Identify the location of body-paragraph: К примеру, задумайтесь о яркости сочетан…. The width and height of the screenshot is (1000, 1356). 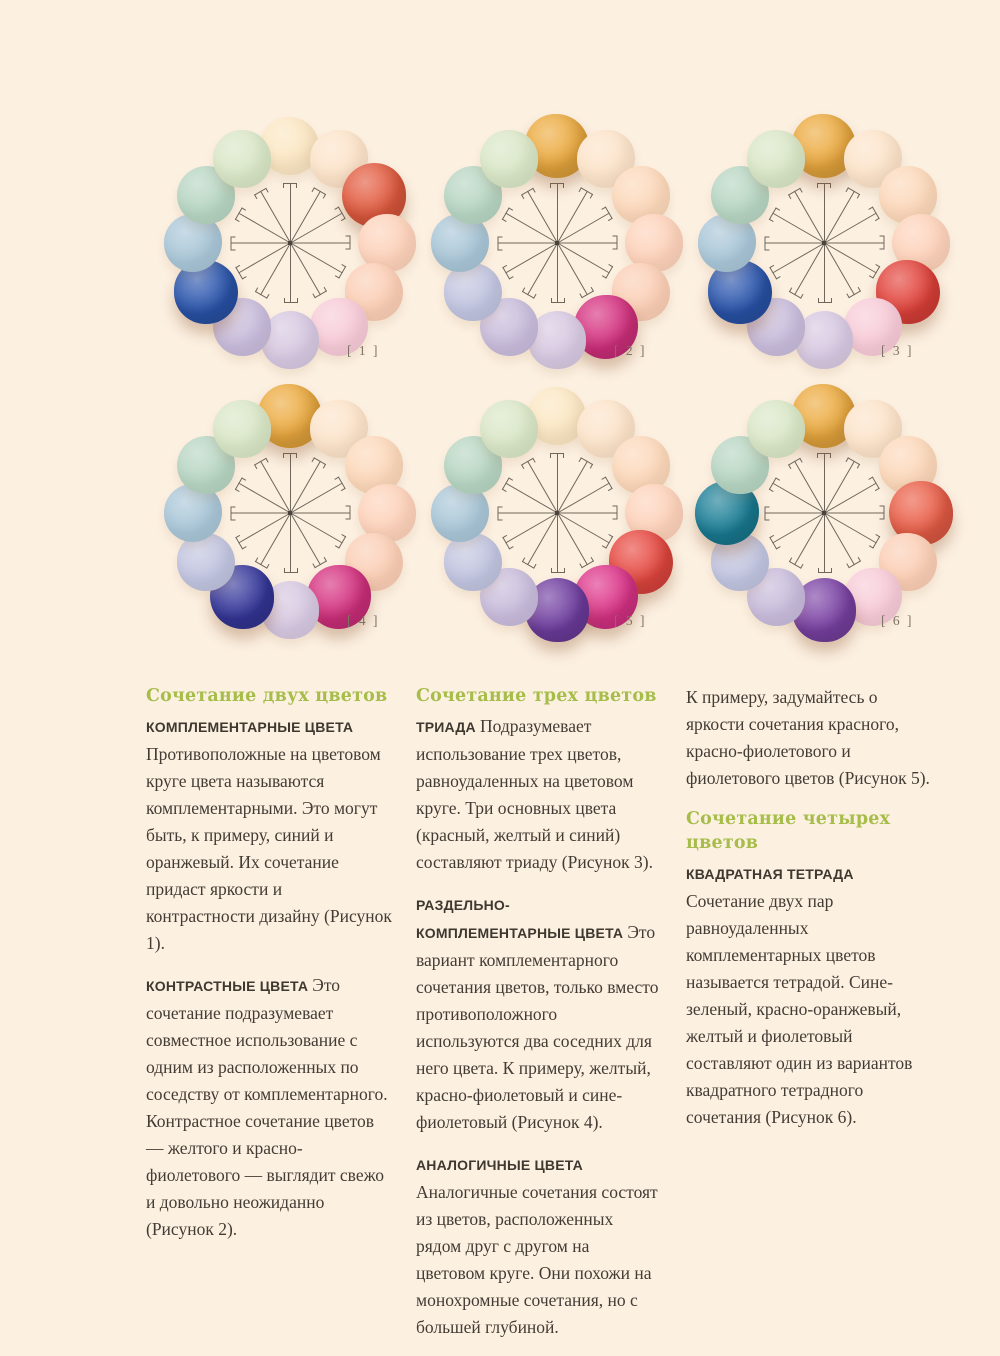
(808, 737).